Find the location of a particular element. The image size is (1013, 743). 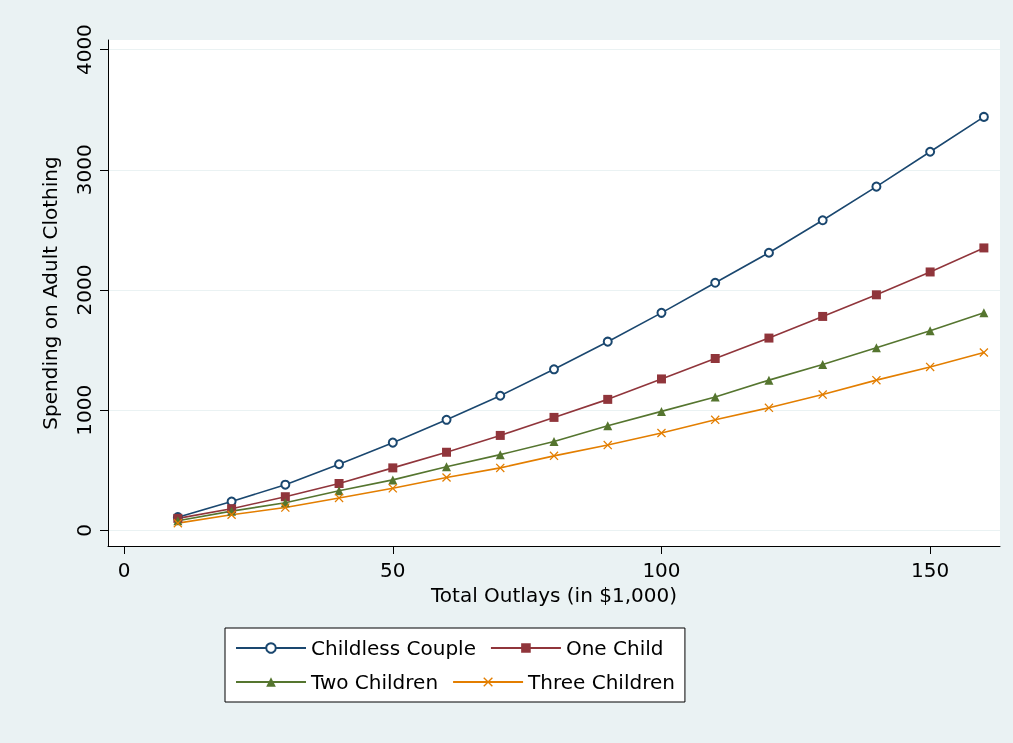

x-tick-label: 0 is located at coordinates (124, 570).